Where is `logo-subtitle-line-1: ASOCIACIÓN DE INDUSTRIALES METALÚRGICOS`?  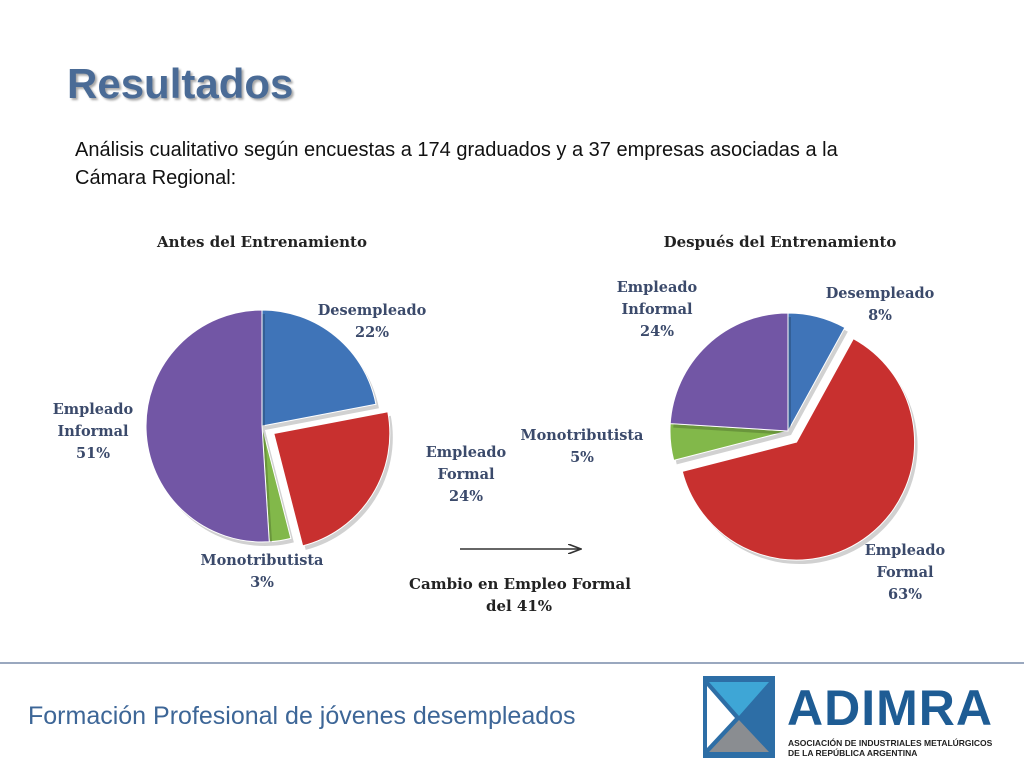
logo-subtitle-line-1: ASOCIACIÓN DE INDUSTRIALES METALÚRGICOS is located at coordinates (890, 743).